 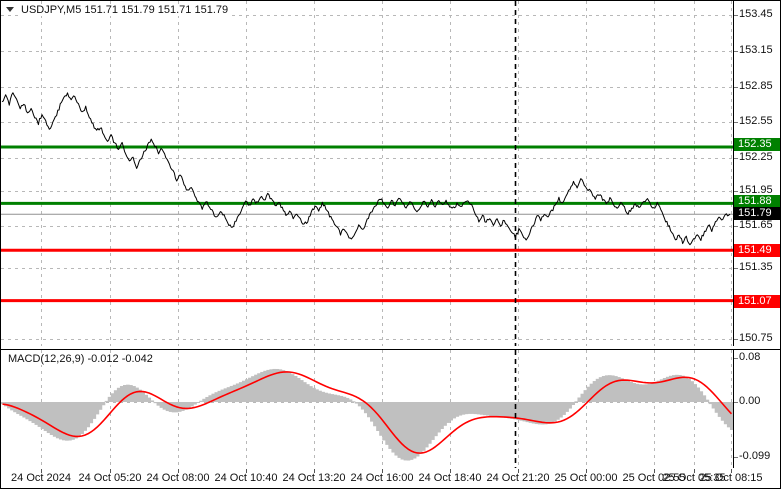 What do you see at coordinates (10, 9) in the screenshot?
I see `chevron-down-icon` at bounding box center [10, 9].